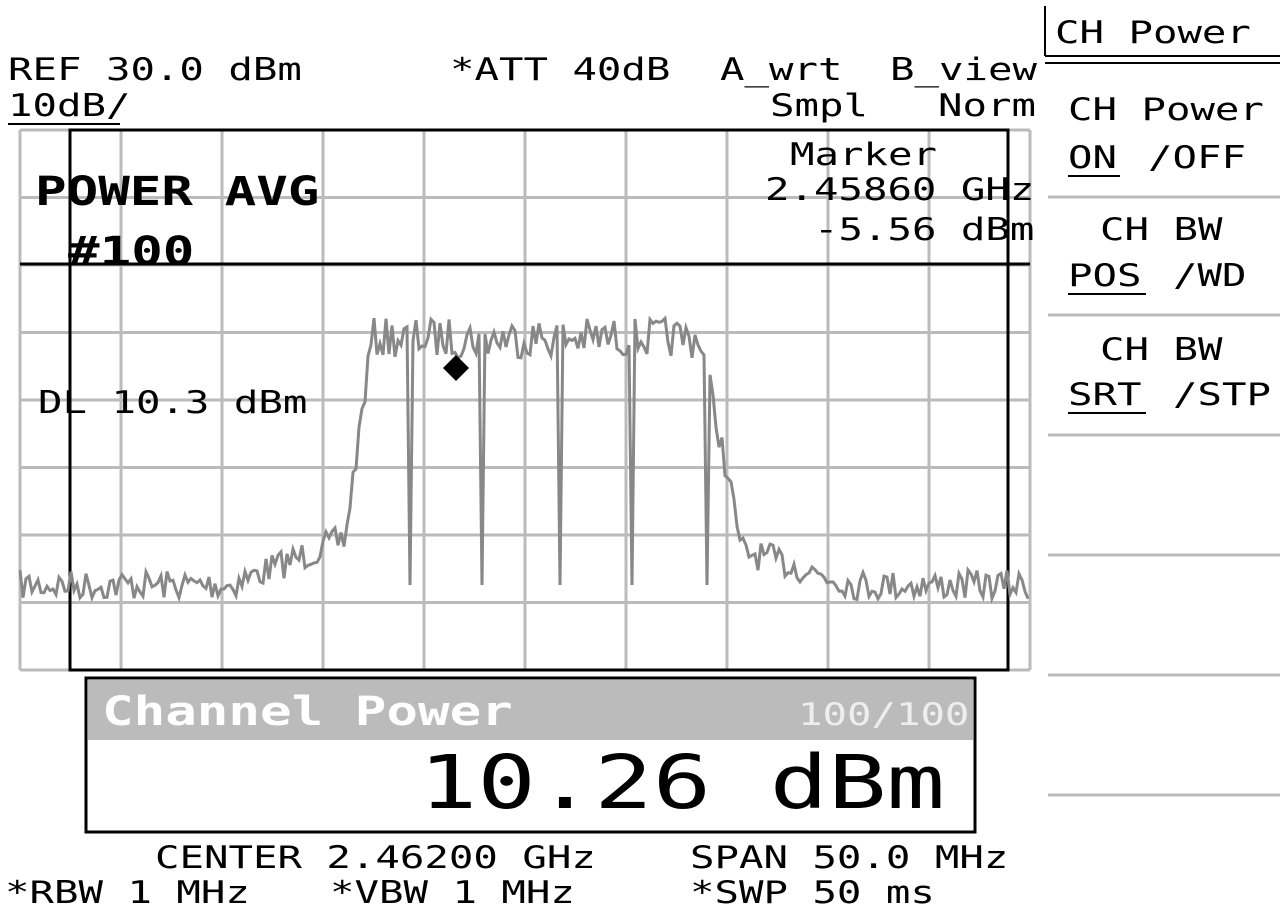 Image resolution: width=1280 pixels, height=910 pixels. I want to click on menu-item-option: /WD, so click(1209, 276).